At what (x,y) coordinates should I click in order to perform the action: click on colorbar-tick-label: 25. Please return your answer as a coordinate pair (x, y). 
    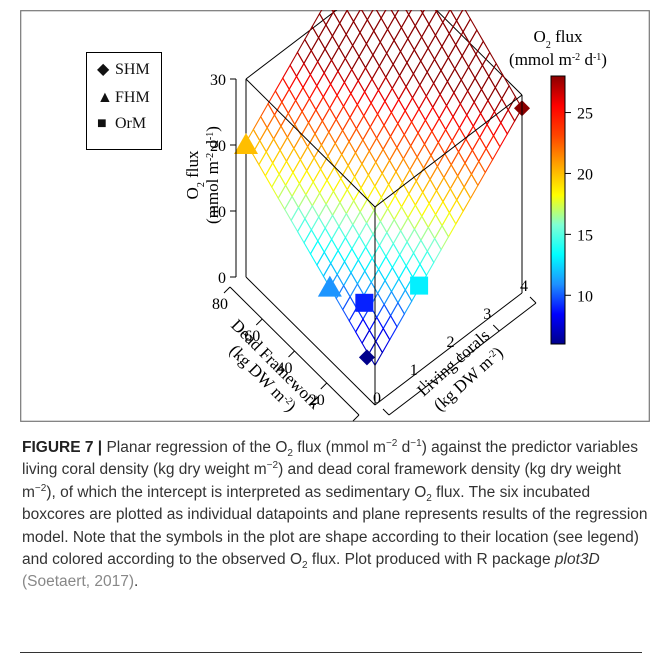
    Looking at the image, I should click on (585, 114).